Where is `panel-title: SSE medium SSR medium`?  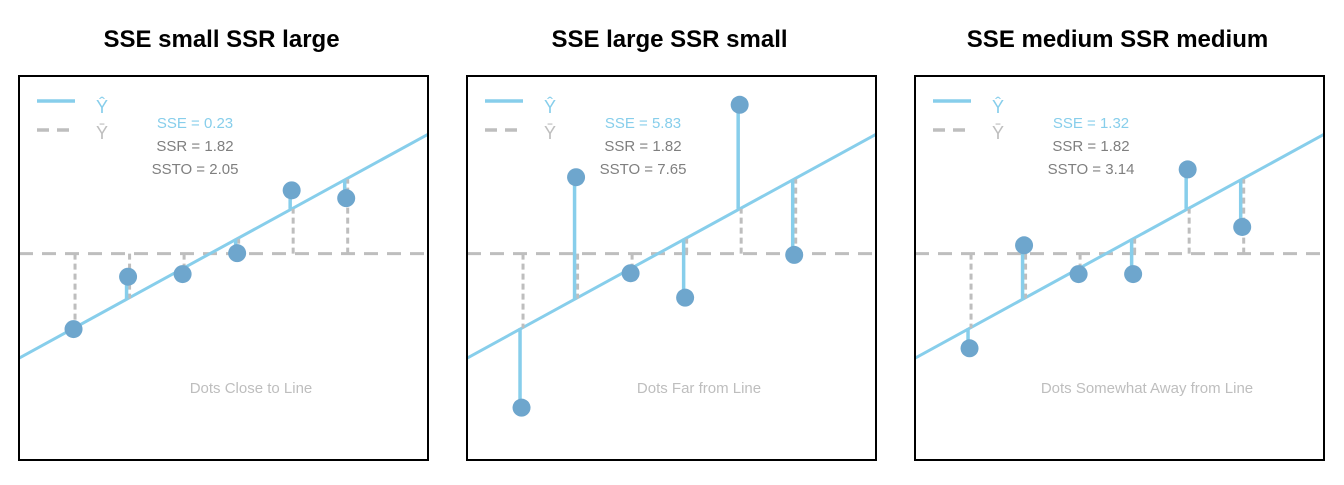
panel-title: SSE medium SSR medium is located at coordinates (1117, 39).